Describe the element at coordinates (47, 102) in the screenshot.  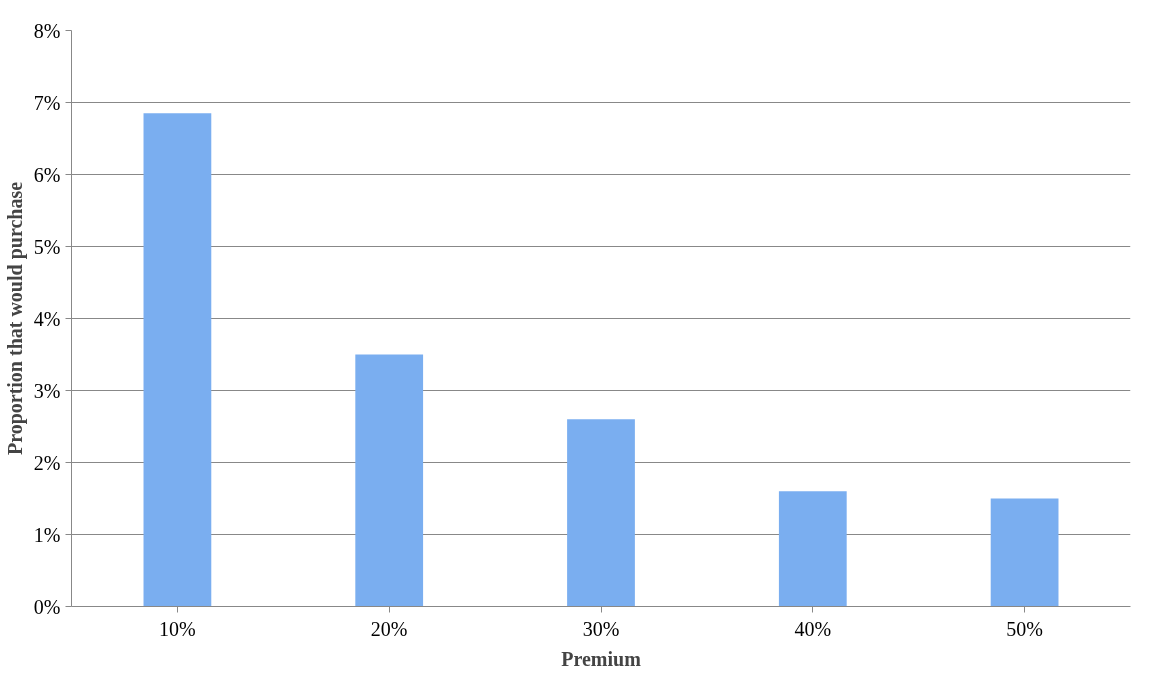
I see `y-tick-label: 7%` at that location.